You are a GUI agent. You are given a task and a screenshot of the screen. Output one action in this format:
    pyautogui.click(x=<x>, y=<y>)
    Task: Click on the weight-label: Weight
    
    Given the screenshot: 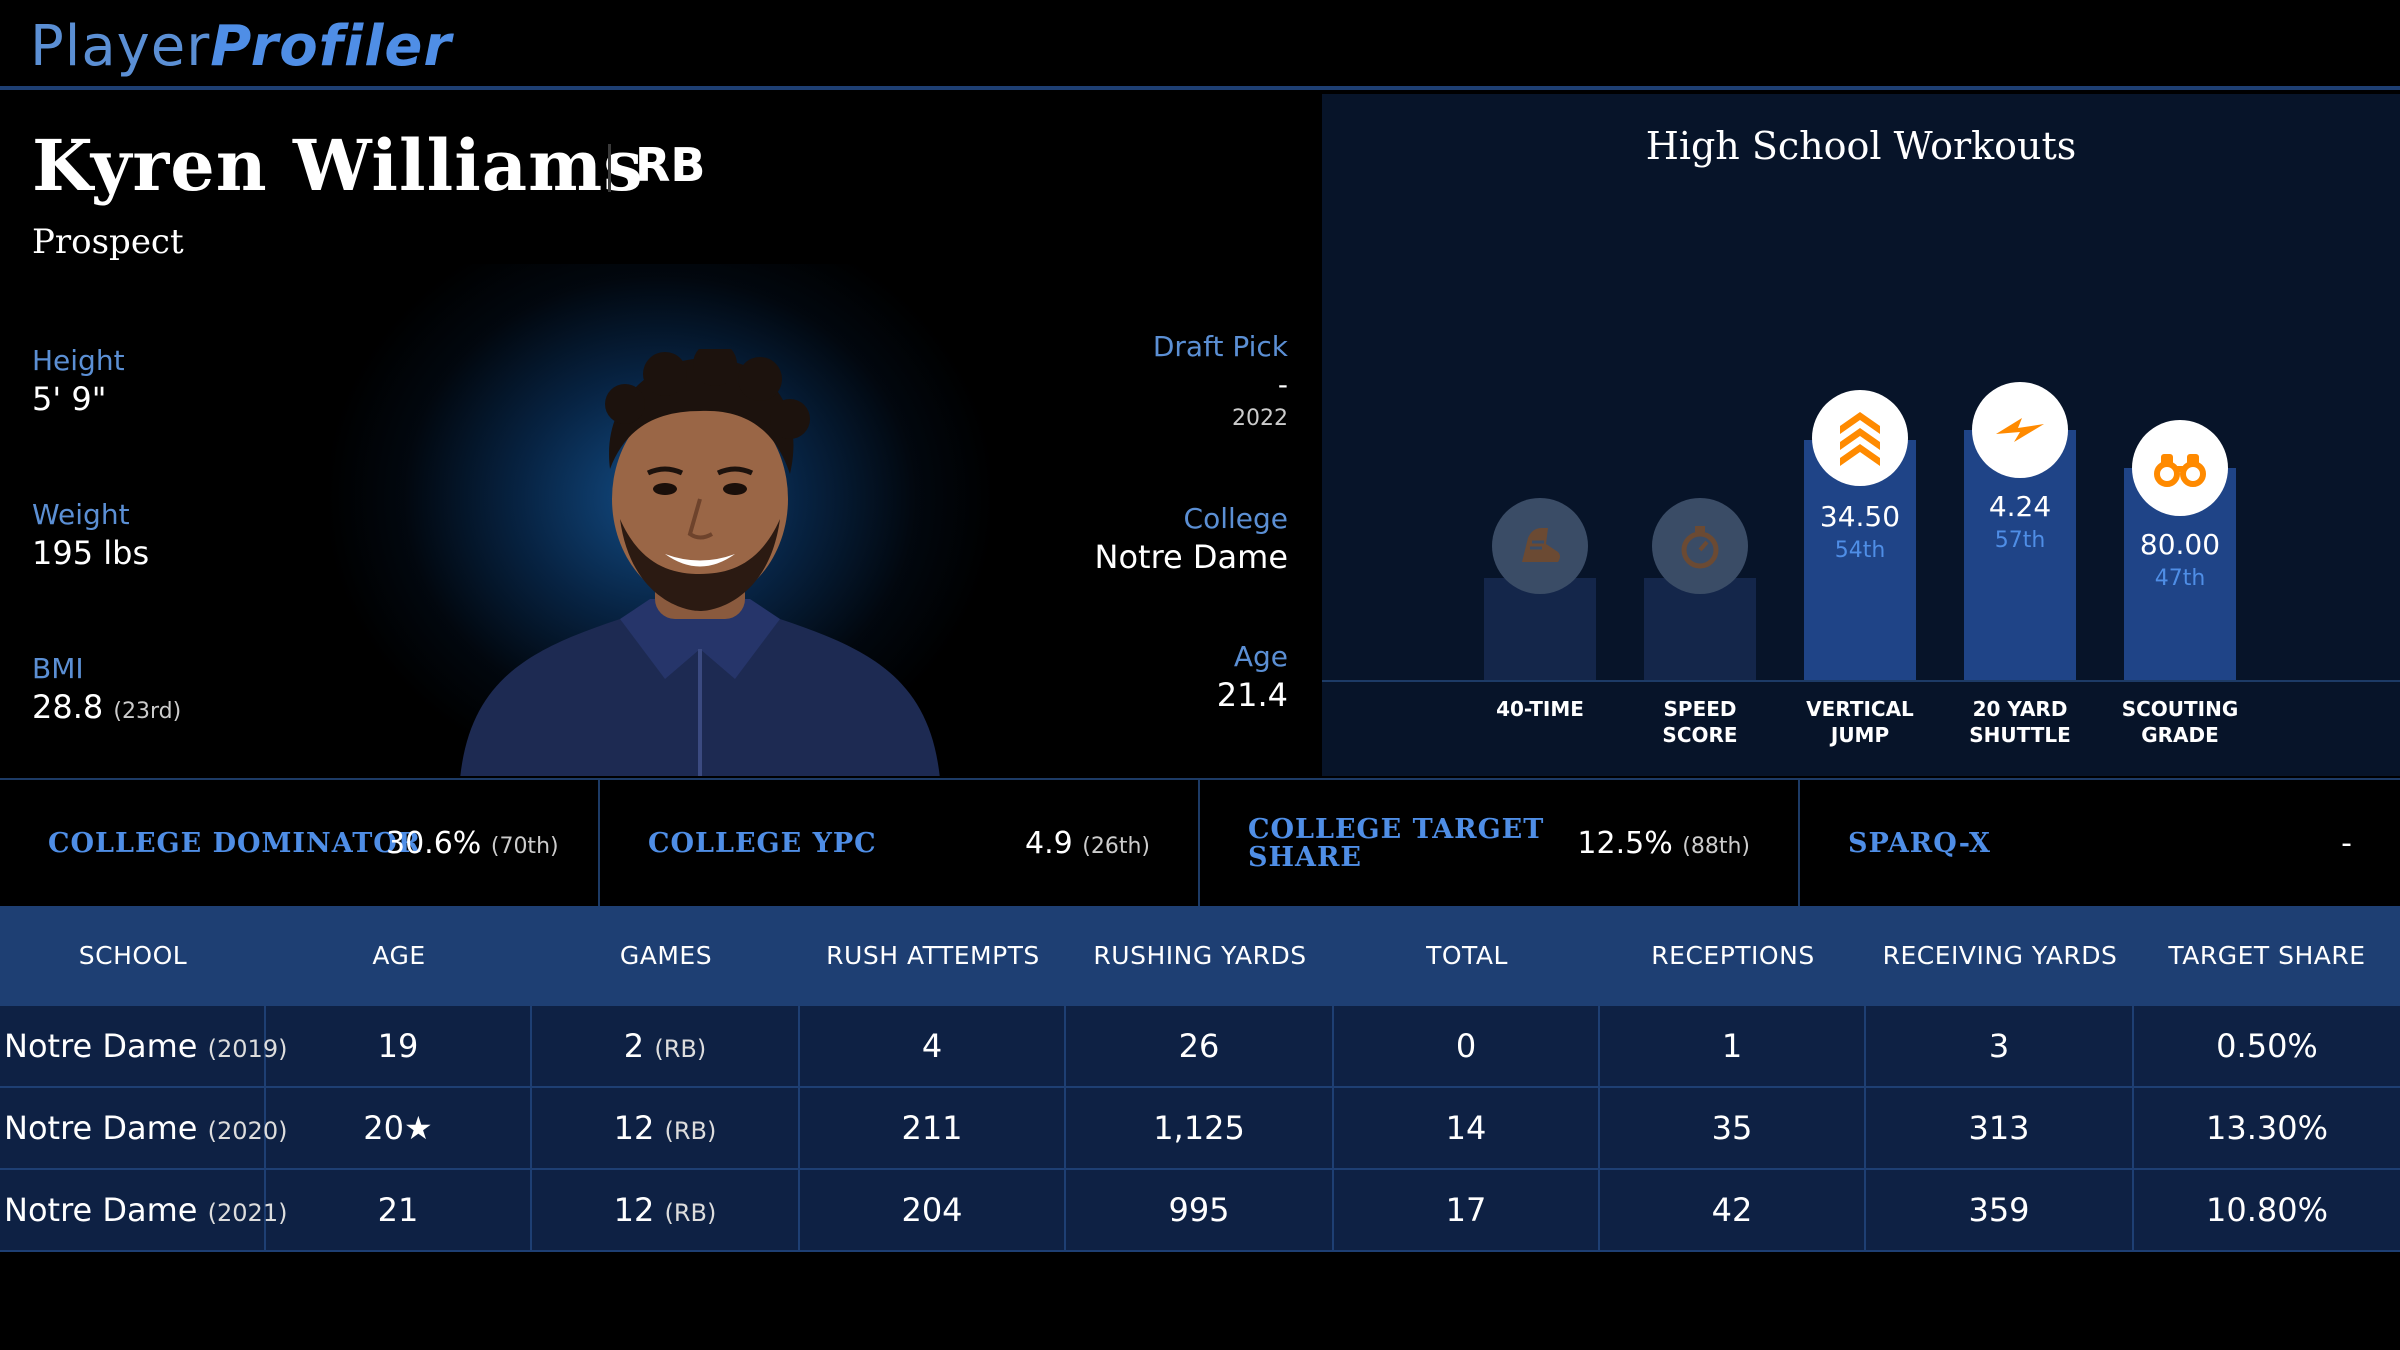 What is the action you would take?
    pyautogui.click(x=81, y=514)
    